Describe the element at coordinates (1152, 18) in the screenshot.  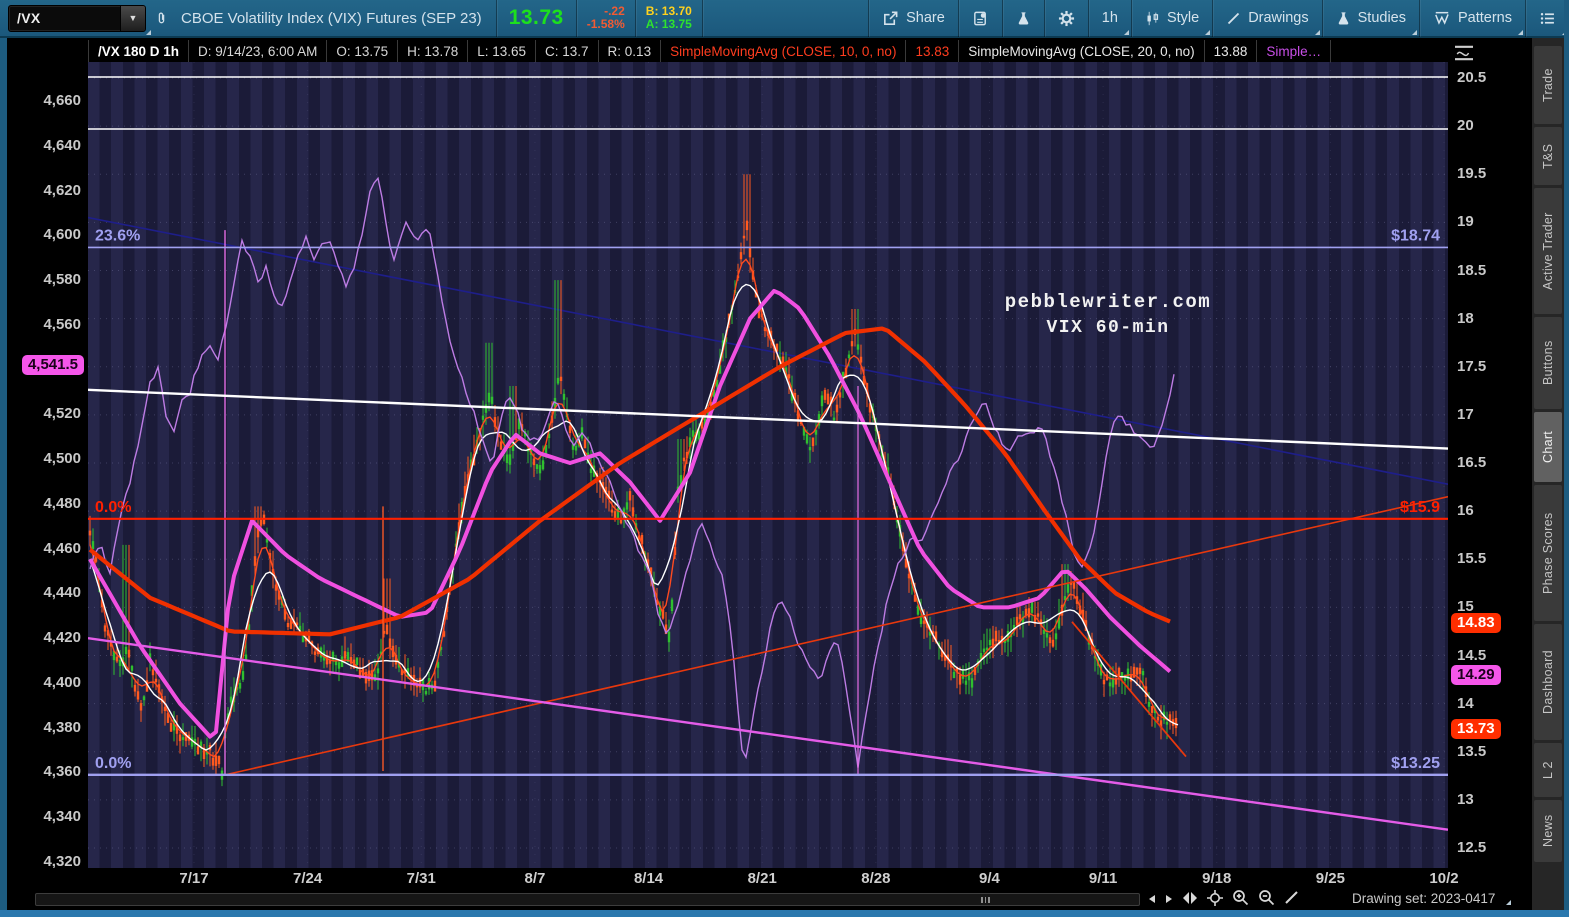
I see `candles-icon` at that location.